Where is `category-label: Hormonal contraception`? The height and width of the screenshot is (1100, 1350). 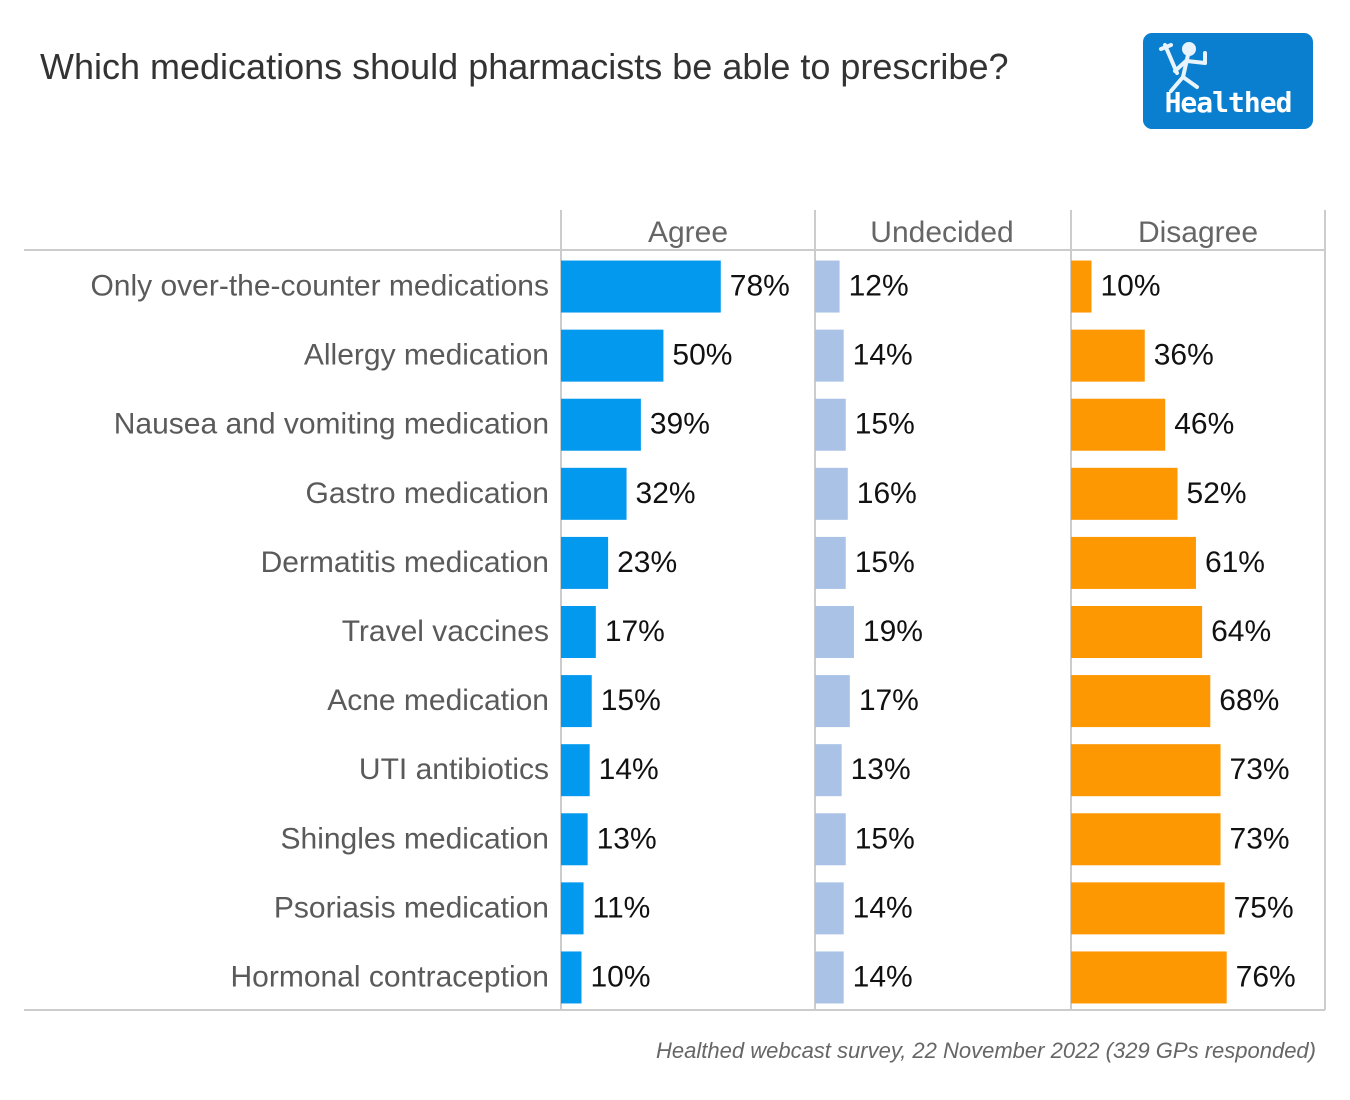
category-label: Hormonal contraception is located at coordinates (389, 976).